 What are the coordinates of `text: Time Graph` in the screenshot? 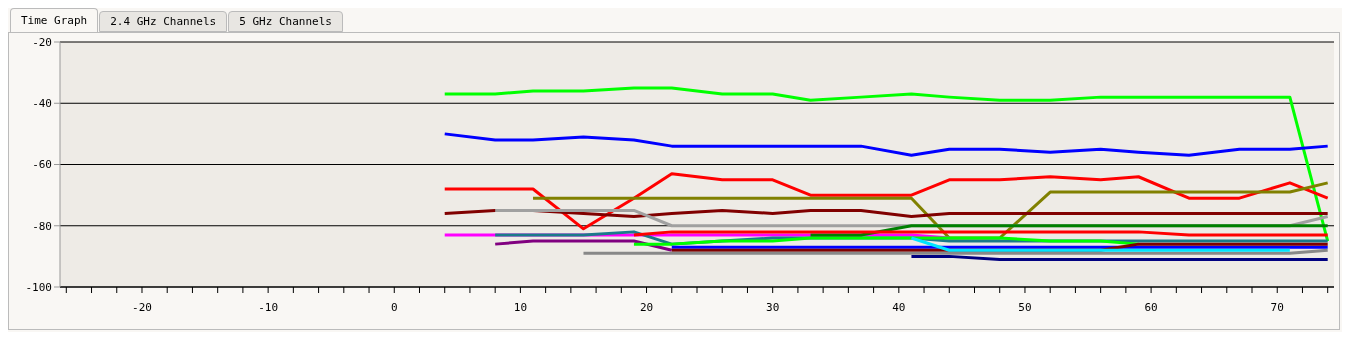 It's located at (54, 20).